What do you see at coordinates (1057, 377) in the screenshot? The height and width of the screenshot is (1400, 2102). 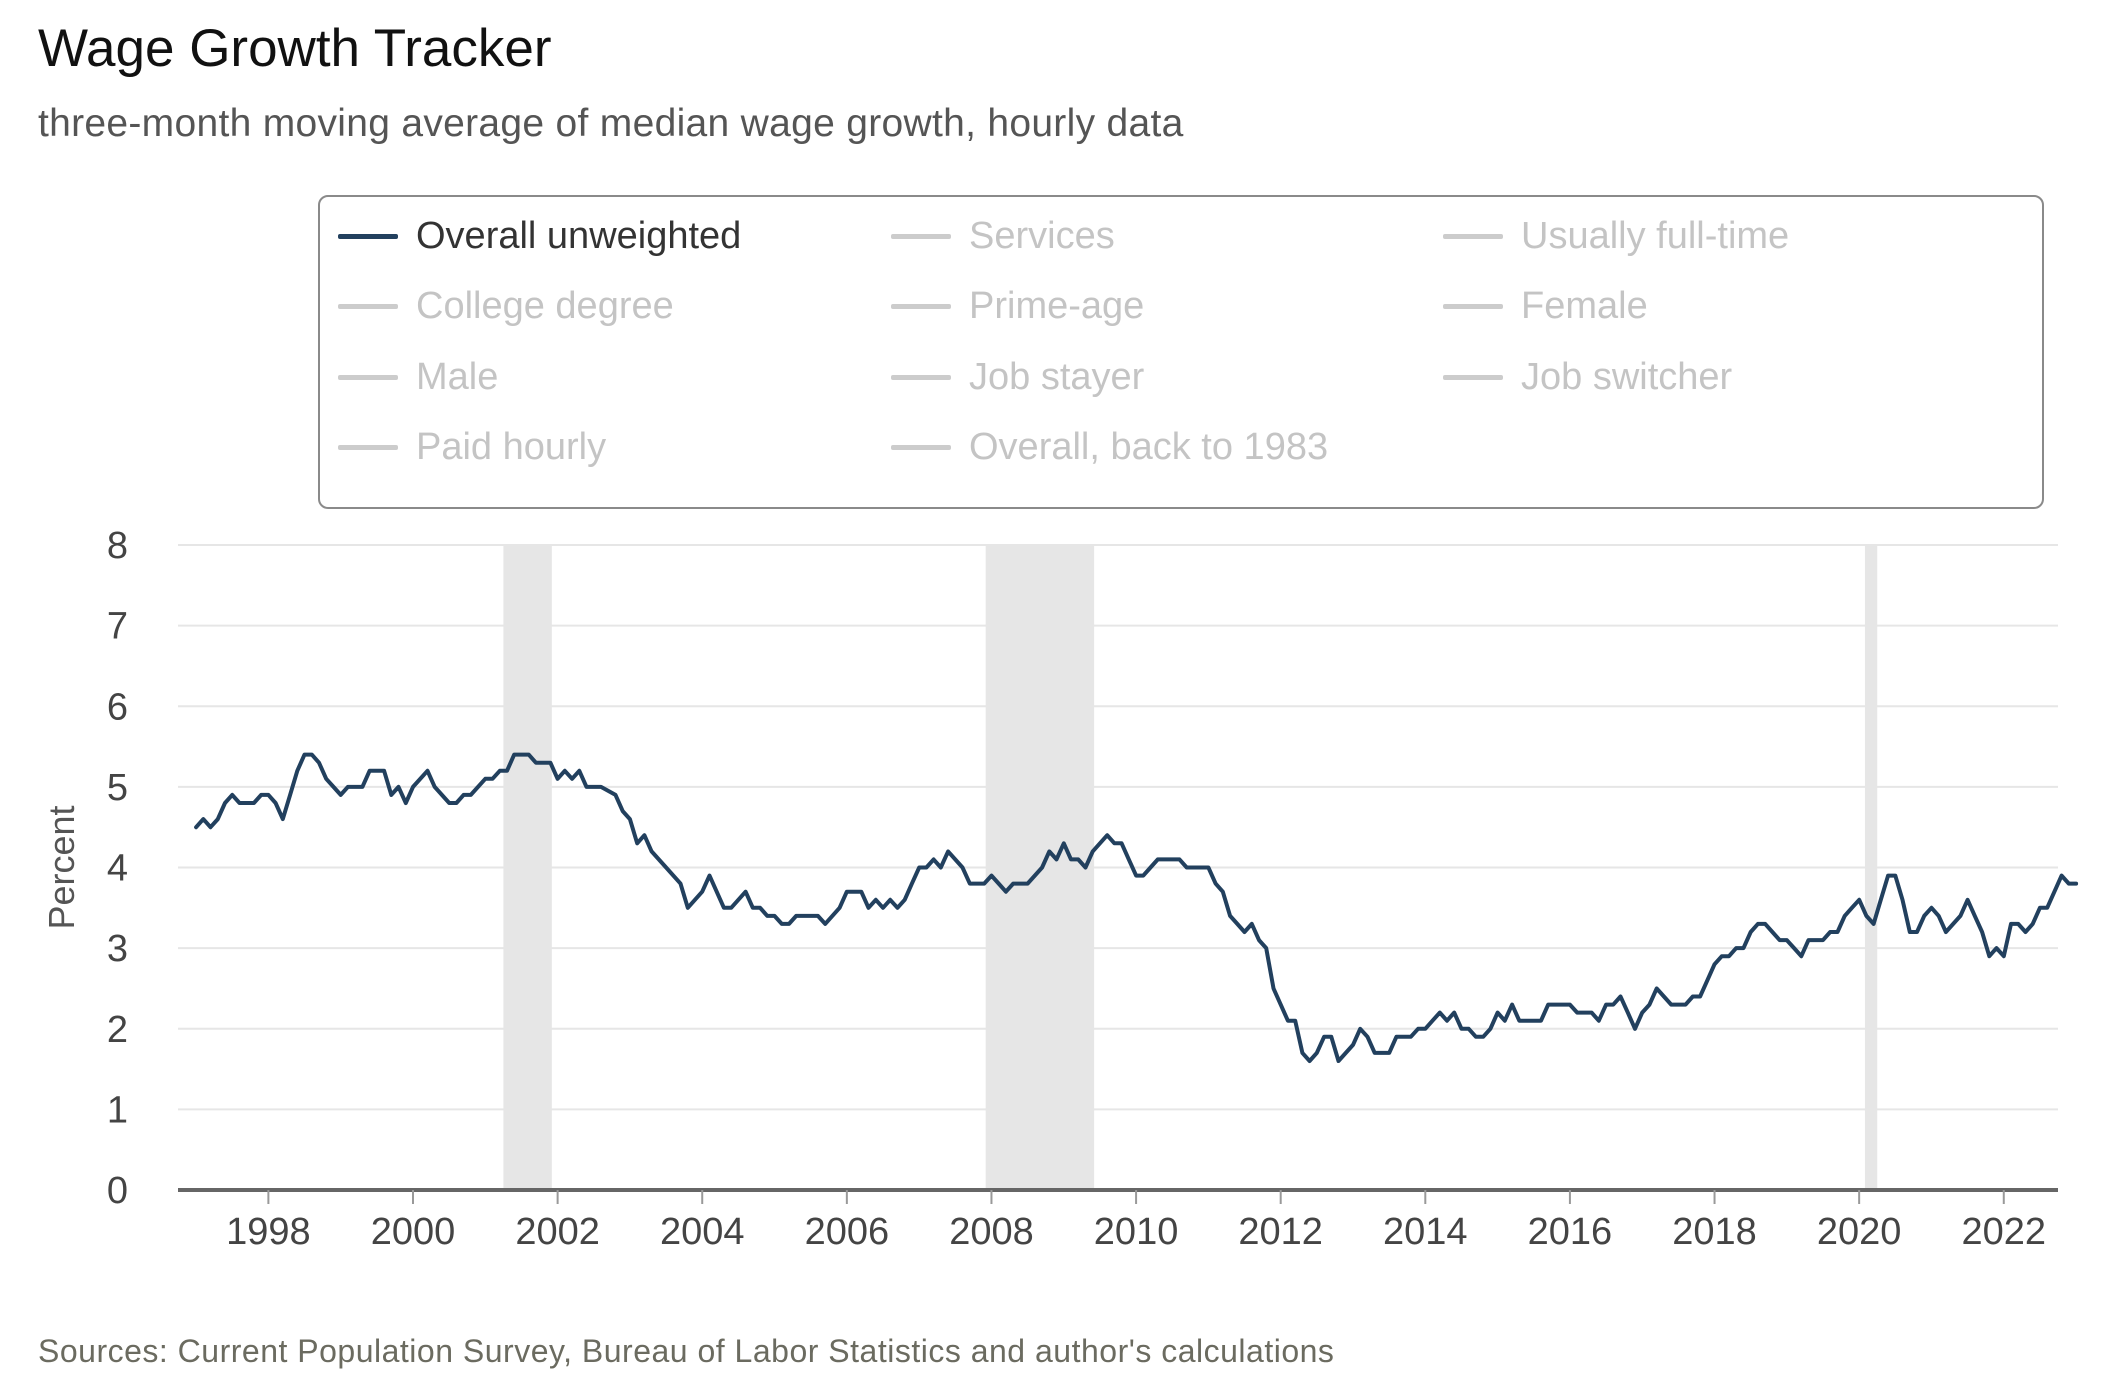 I see `legend-label: Job stayer` at bounding box center [1057, 377].